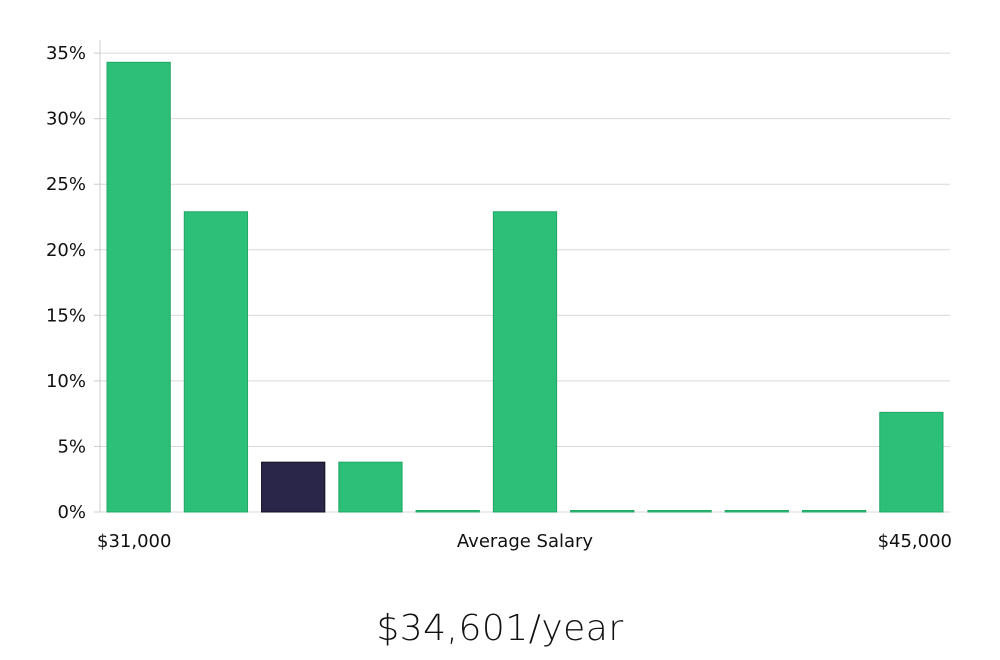  Describe the element at coordinates (66, 250) in the screenshot. I see `y-tick-label: 20%` at that location.